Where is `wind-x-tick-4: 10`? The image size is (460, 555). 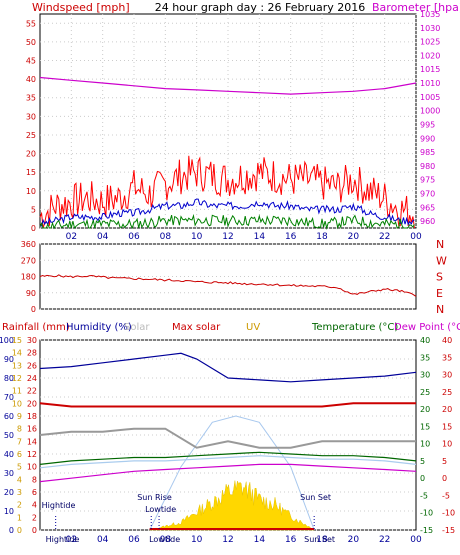
wind-x-tick-4: 10 is located at coordinates (197, 237).